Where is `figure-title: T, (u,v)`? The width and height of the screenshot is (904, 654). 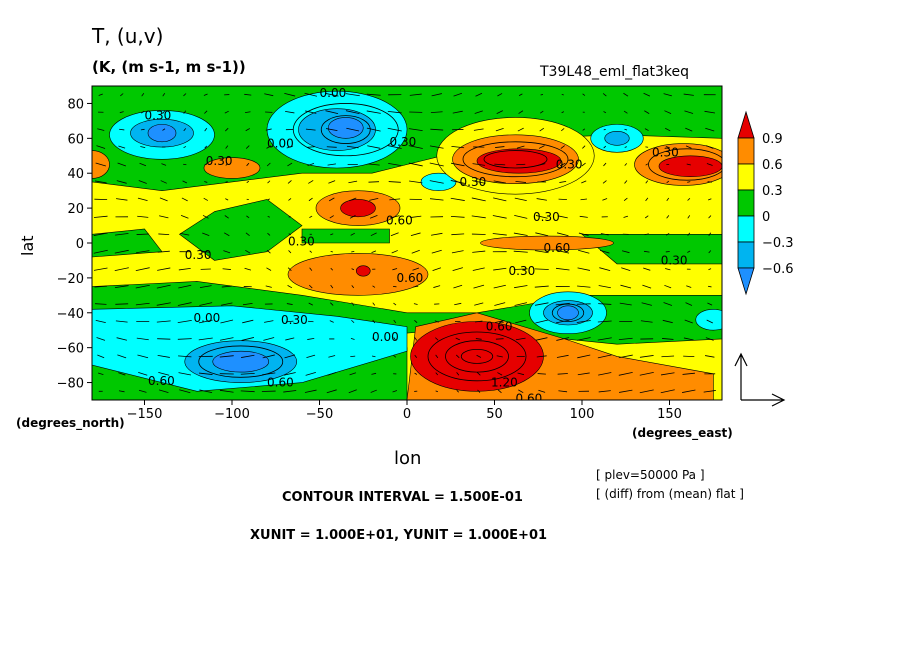 figure-title: T, (u,v) is located at coordinates (128, 36).